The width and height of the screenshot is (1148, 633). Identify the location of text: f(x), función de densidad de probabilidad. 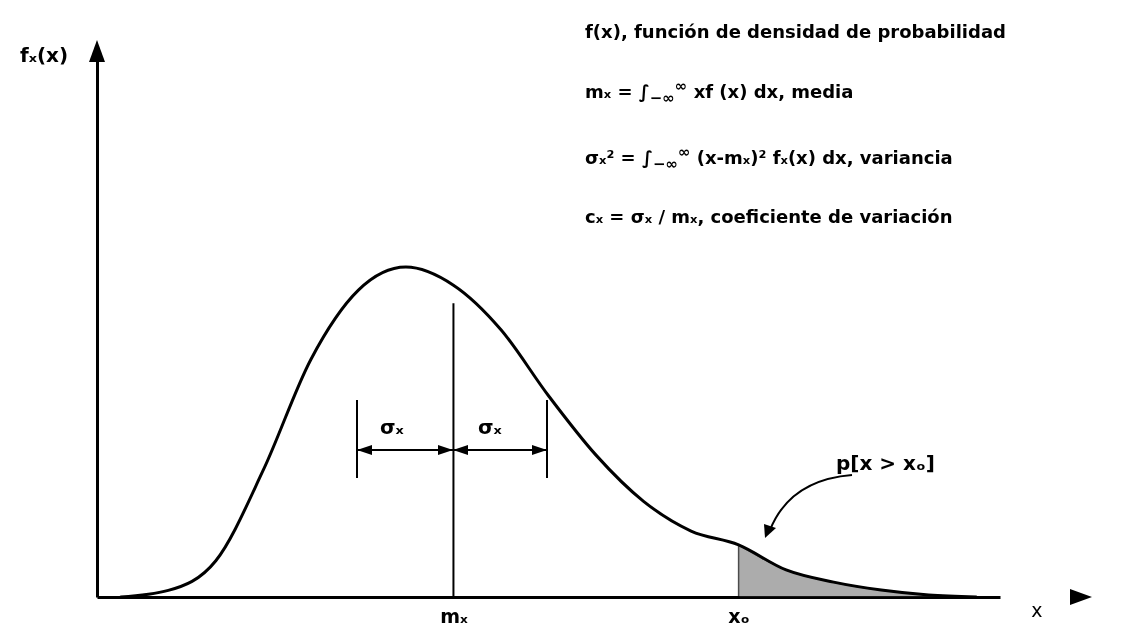
(795, 32).